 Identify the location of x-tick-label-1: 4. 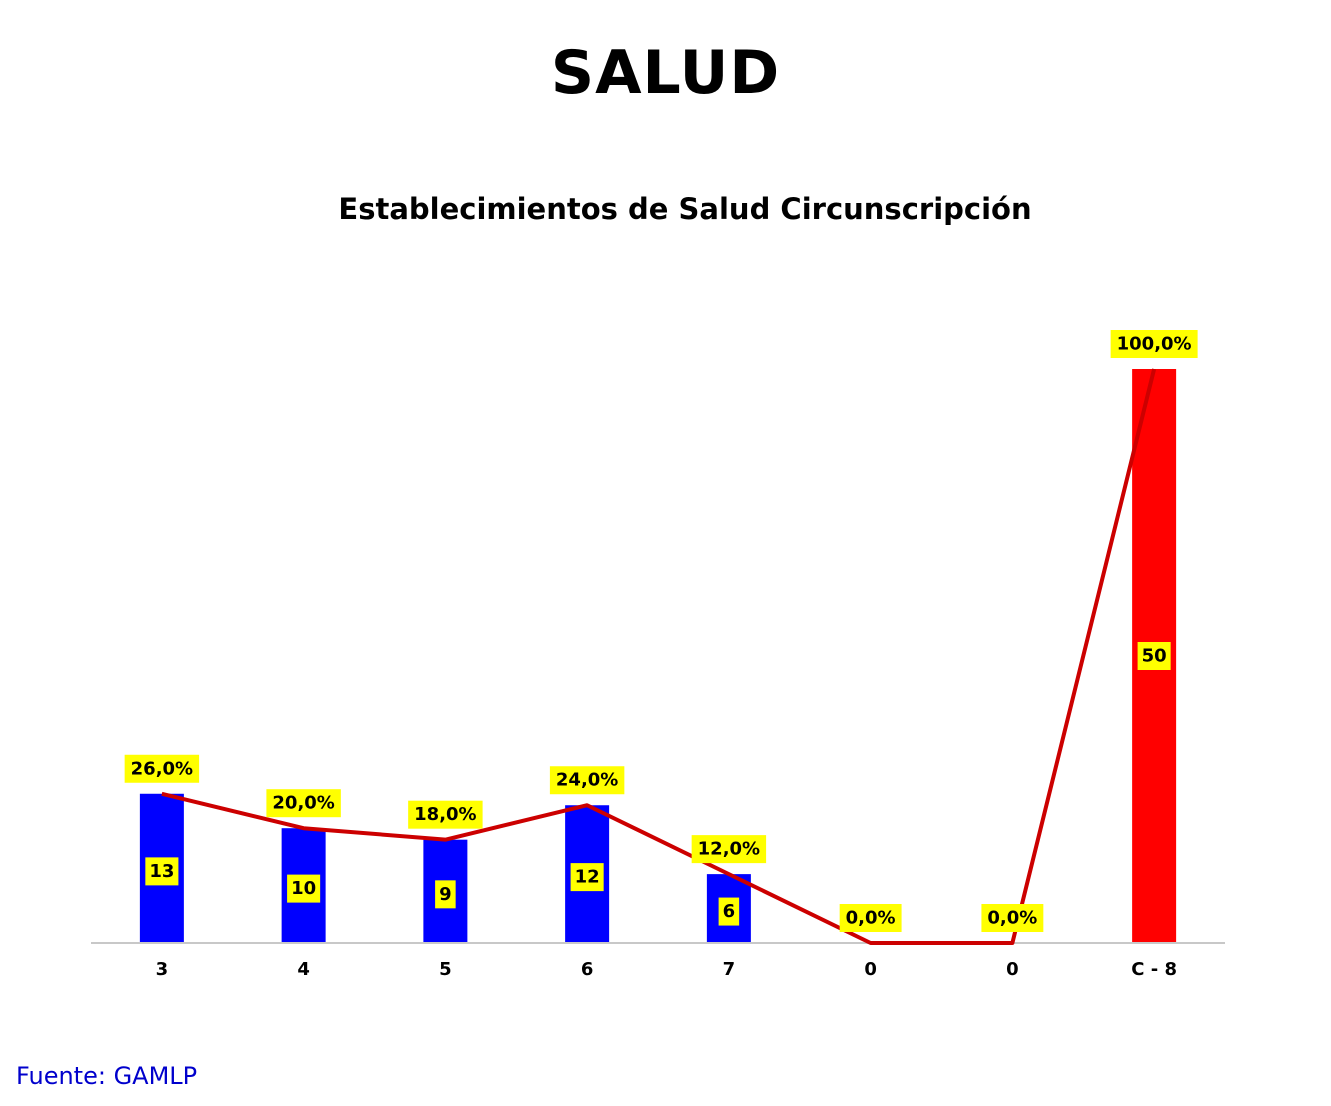
(303, 969).